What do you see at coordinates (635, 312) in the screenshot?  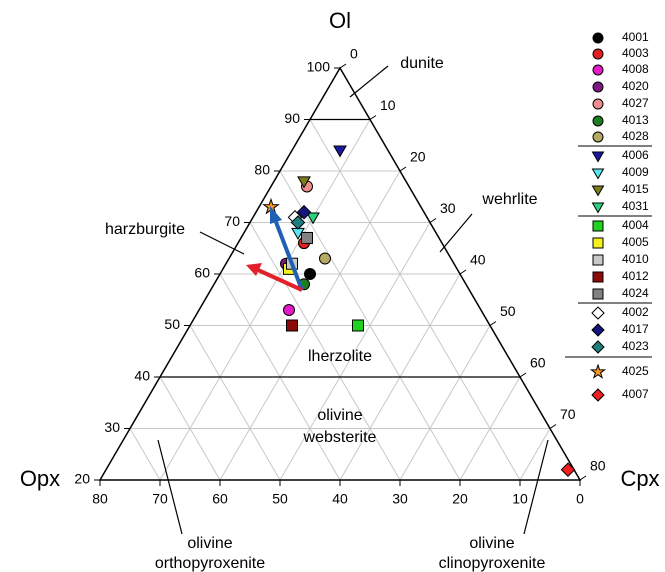 I see `legend-label: 4002` at bounding box center [635, 312].